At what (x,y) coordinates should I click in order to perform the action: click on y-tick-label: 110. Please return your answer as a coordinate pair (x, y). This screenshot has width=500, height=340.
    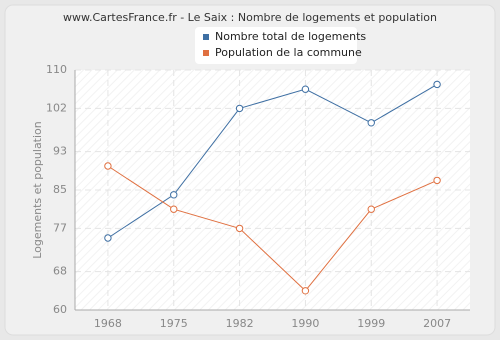
    Looking at the image, I should click on (56, 69).